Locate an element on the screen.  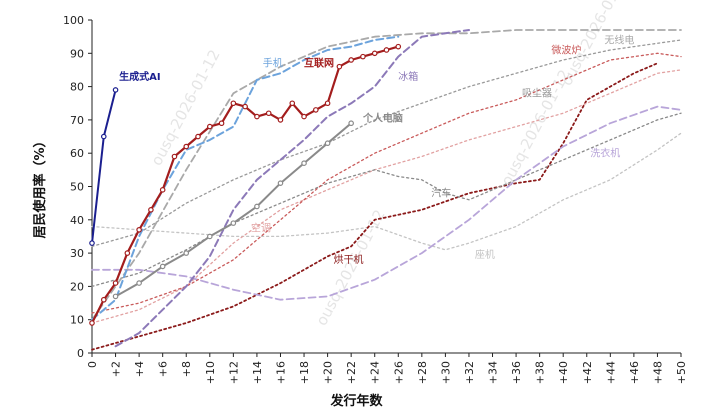
x-tick-label: +18 is located at coordinates (304, 372).